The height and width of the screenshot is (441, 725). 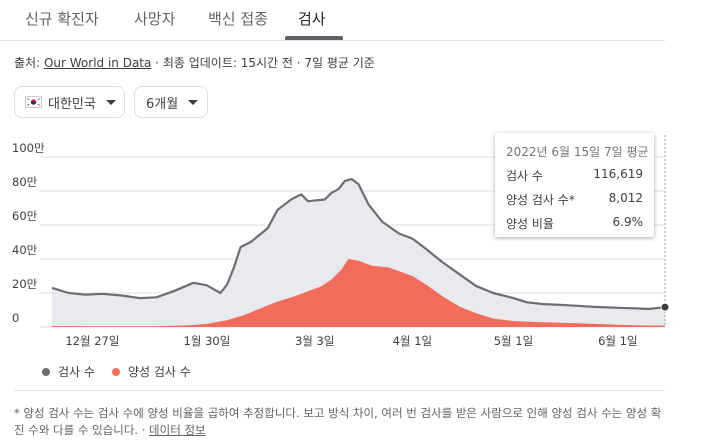 What do you see at coordinates (332, 20) in the screenshot?
I see `metric-tabs: 신규 확진자 사망자 백신 접종 검사` at bounding box center [332, 20].